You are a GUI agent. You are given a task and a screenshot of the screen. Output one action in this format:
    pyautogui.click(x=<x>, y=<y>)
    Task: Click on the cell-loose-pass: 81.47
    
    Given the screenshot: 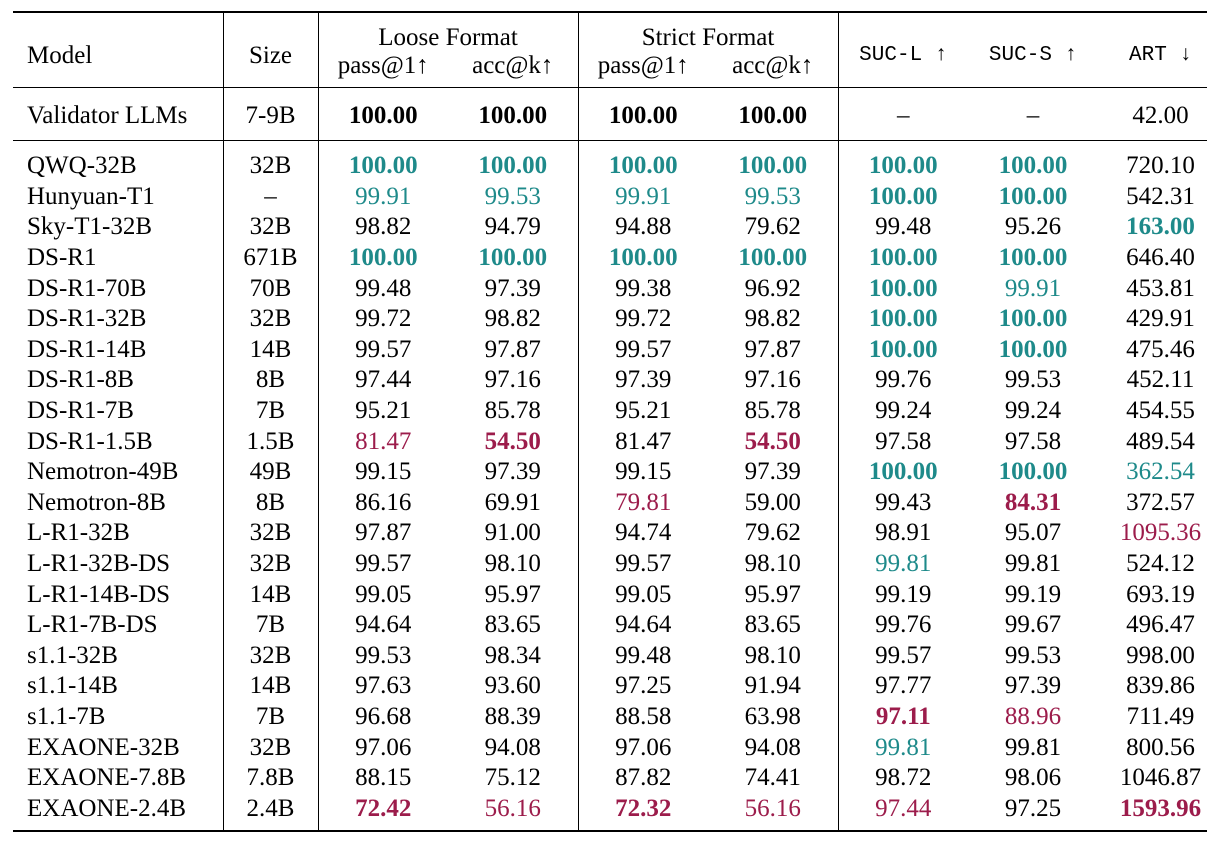 What is the action you would take?
    pyautogui.click(x=383, y=441)
    